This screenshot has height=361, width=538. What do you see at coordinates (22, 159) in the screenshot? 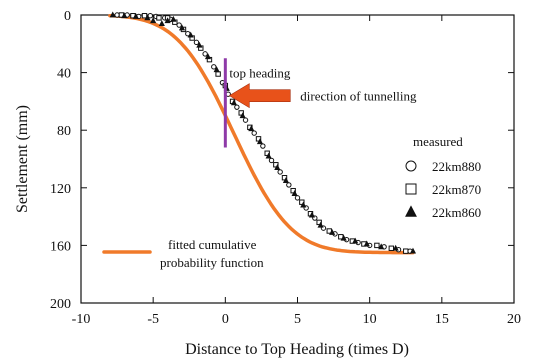
I see `y-axis-label: Settlement (mm)` at bounding box center [22, 159].